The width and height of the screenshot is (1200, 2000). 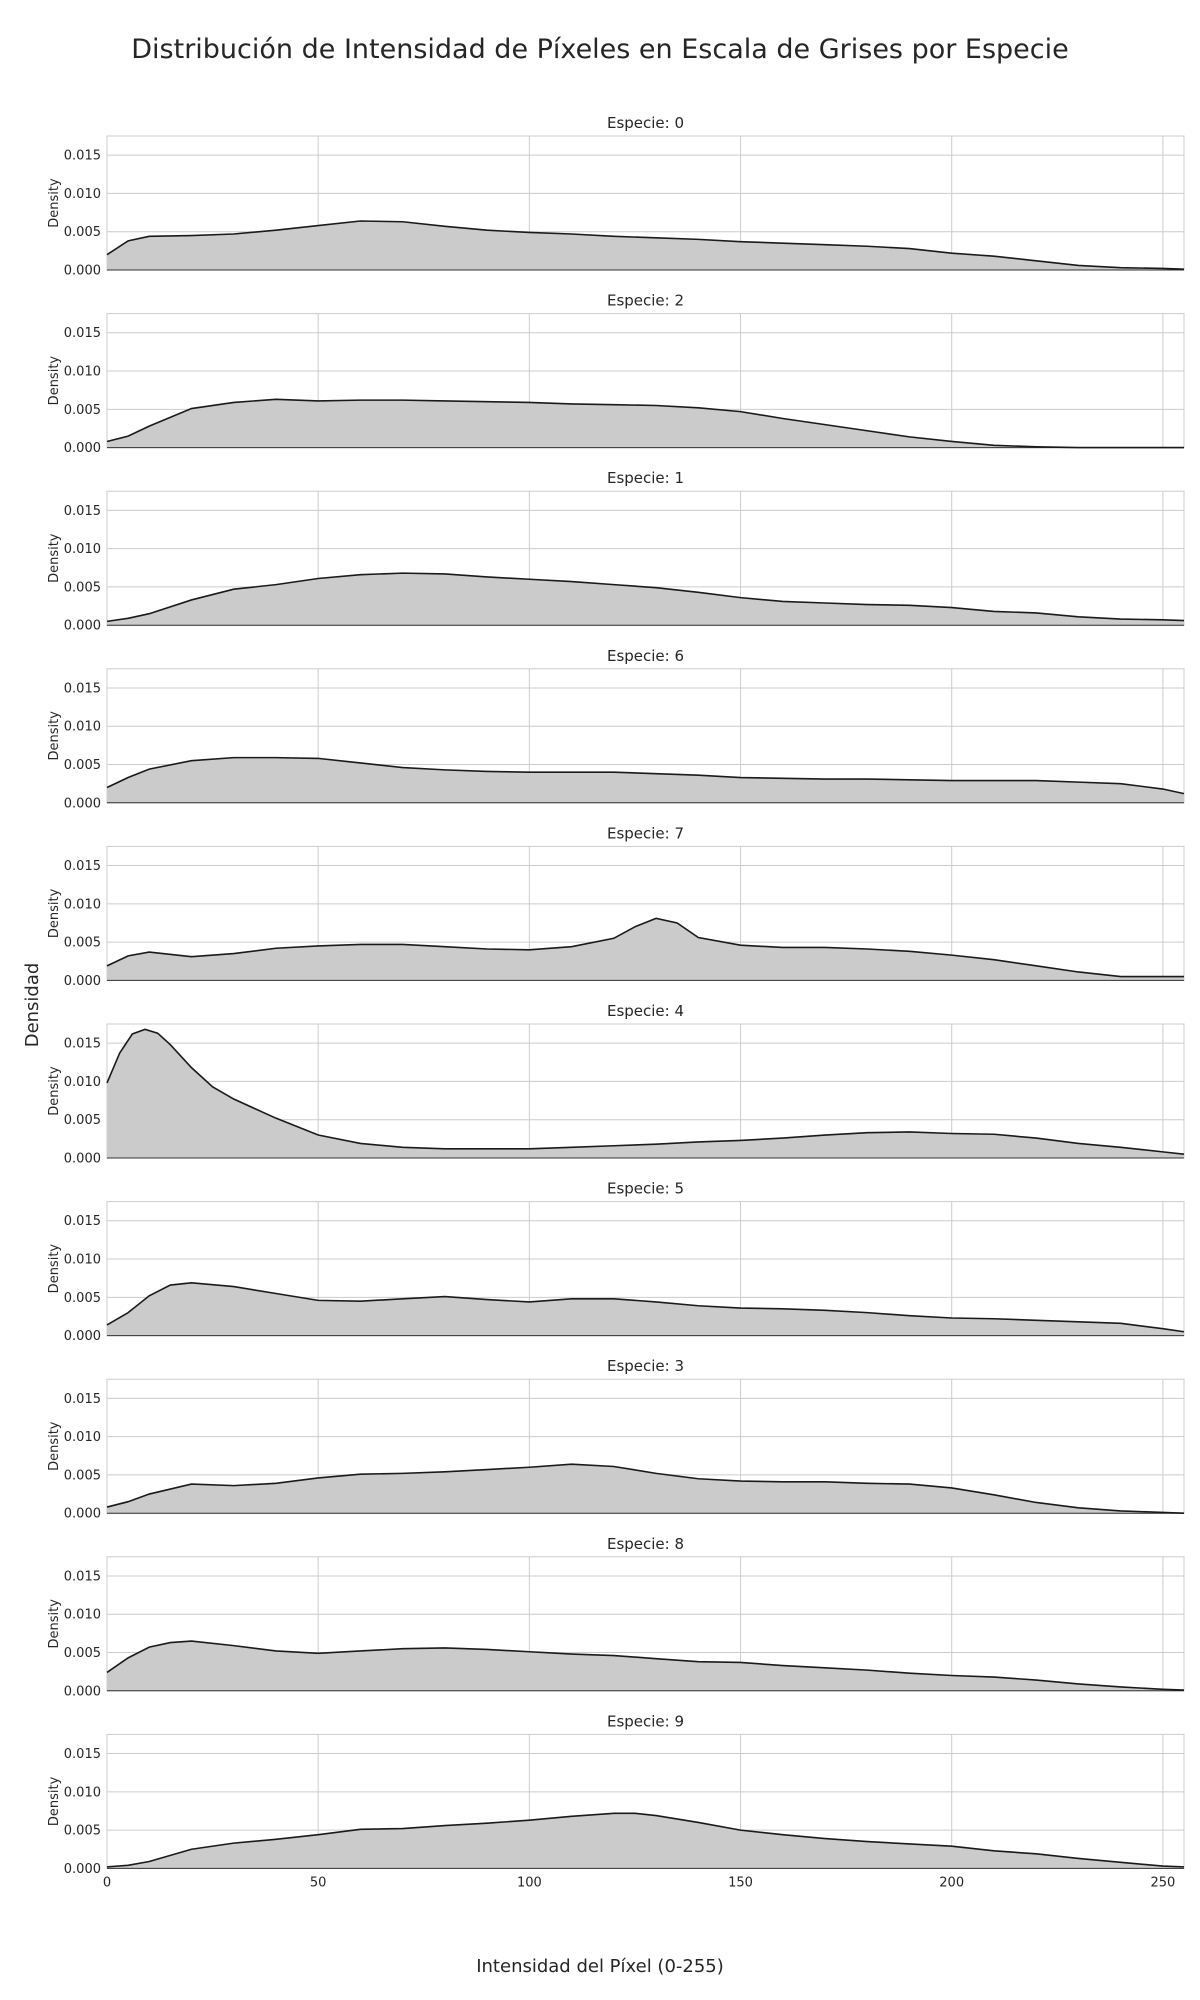 I want to click on x-tick-label: 100, so click(x=529, y=1882).